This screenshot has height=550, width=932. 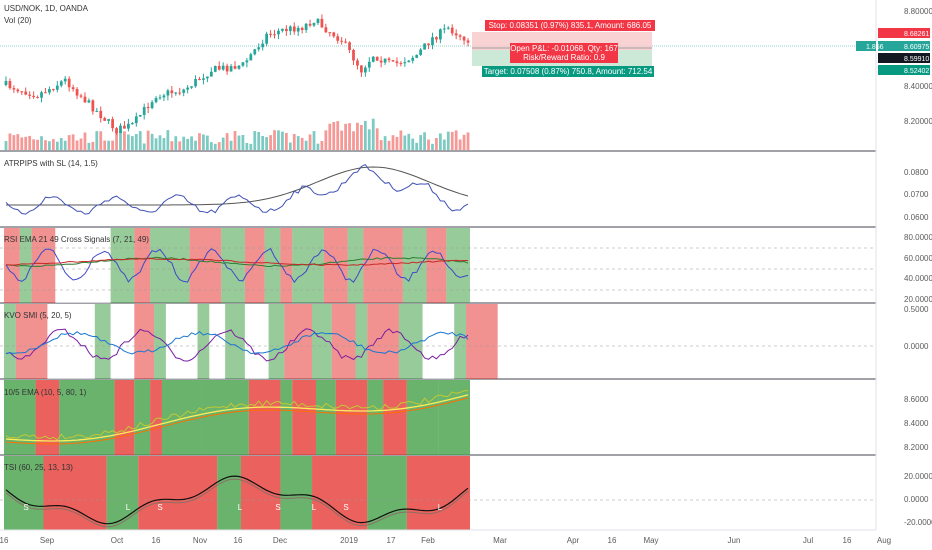 What do you see at coordinates (47, 540) in the screenshot?
I see `time-axis-label: Sep` at bounding box center [47, 540].